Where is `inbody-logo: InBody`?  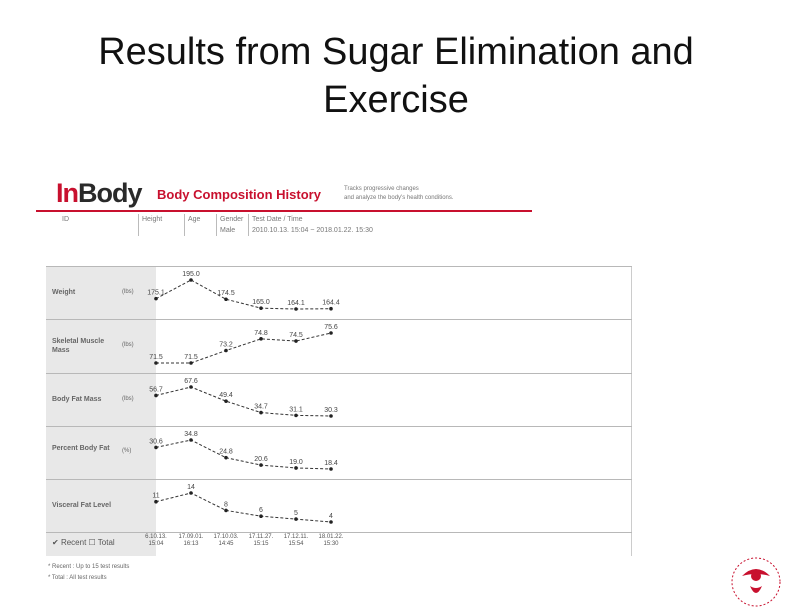 inbody-logo: InBody is located at coordinates (99, 193).